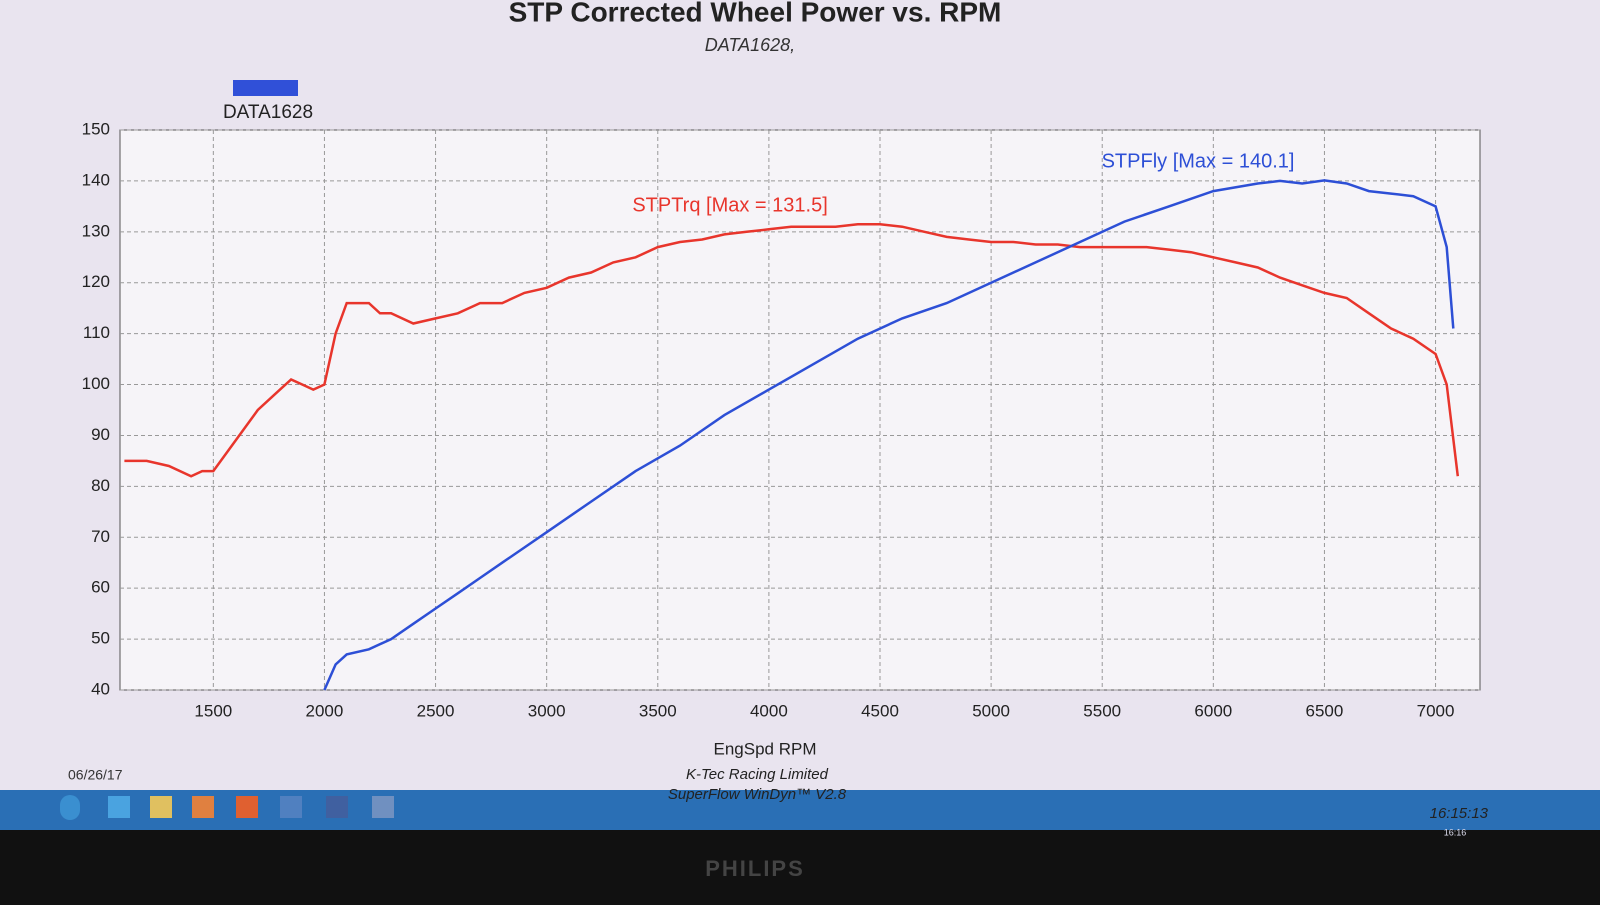 This screenshot has width=1600, height=905. Describe the element at coordinates (1455, 832) in the screenshot. I see `taskbar-clock: 16:16` at that location.